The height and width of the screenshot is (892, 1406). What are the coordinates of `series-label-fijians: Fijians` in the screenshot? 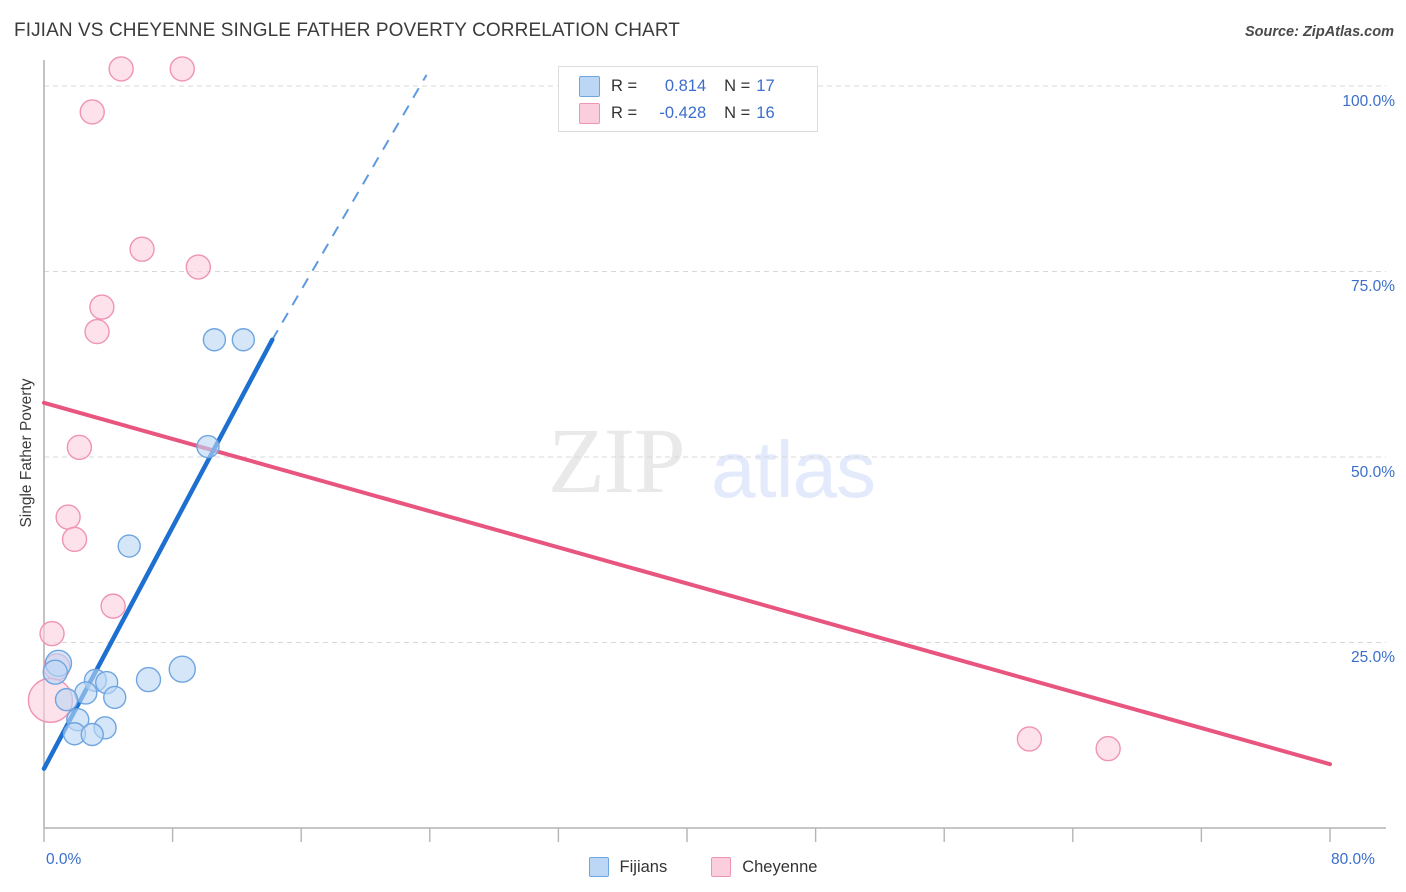 It's located at (643, 866).